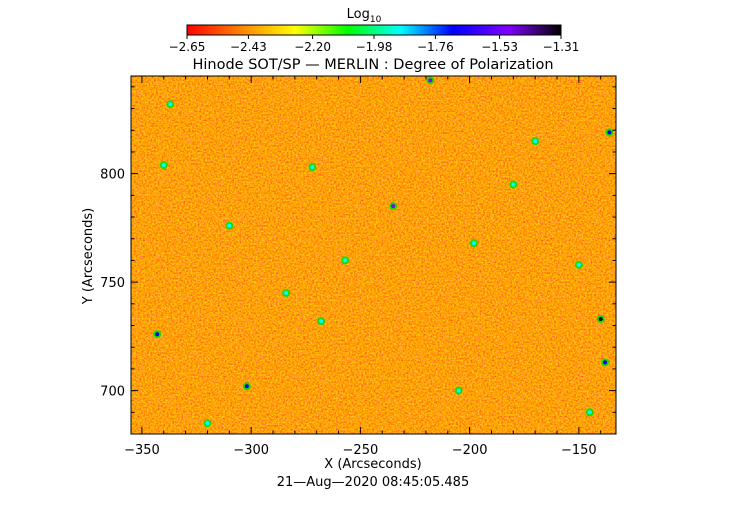 This screenshot has height=512, width=747. What do you see at coordinates (364, 16) in the screenshot?
I see `colorbar-label: Log10` at bounding box center [364, 16].